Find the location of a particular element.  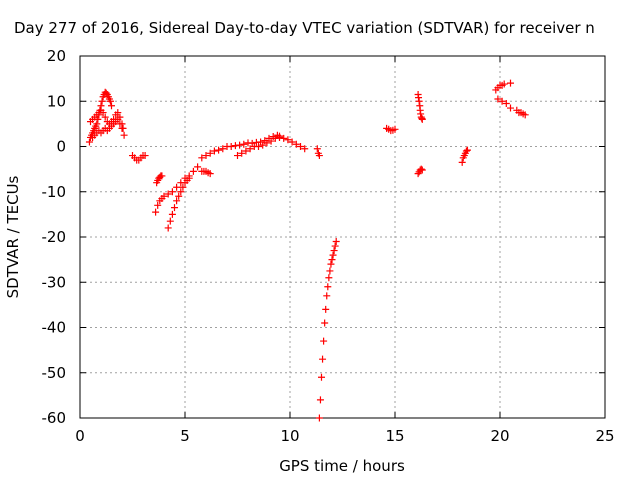

series-s8 is located at coordinates (206, 172).